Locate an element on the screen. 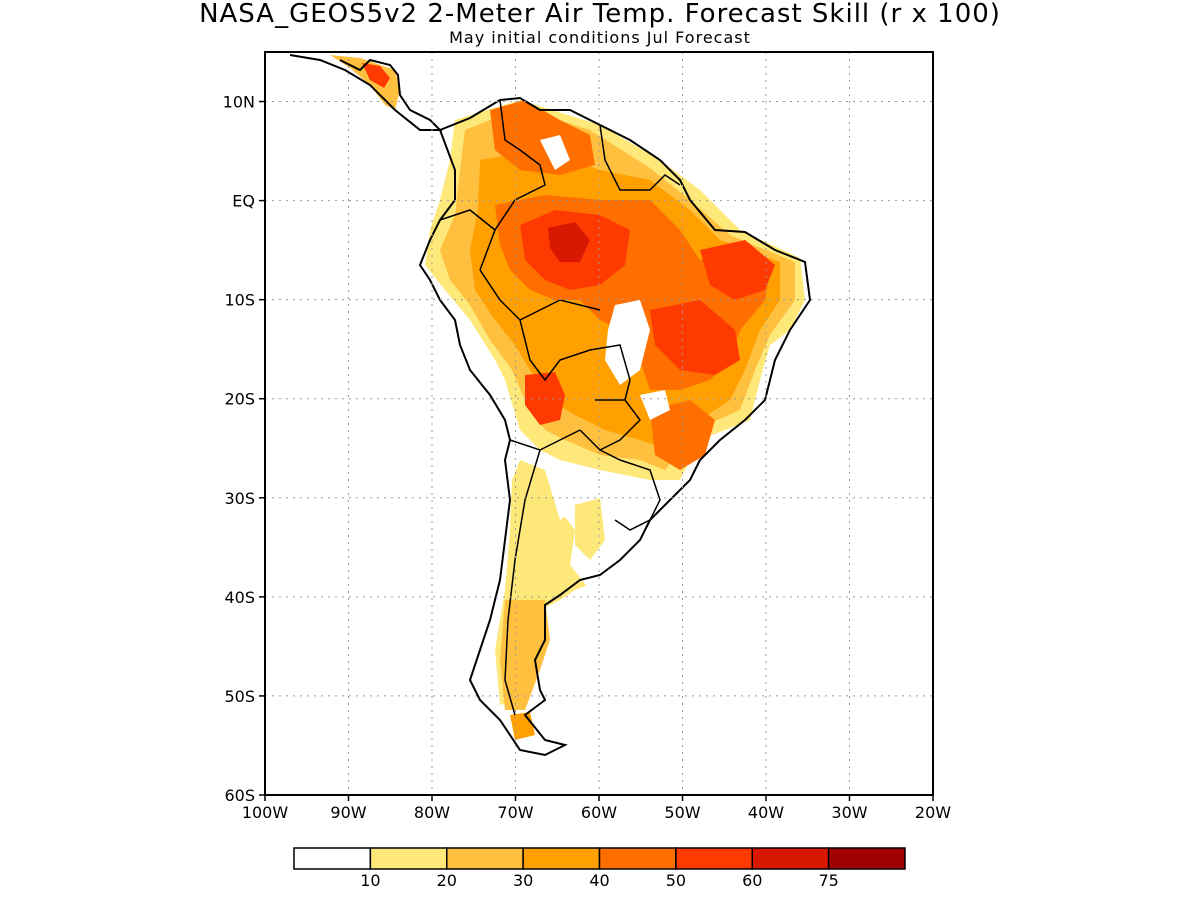 The image size is (1200, 900). shade-ne-brazil-core is located at coordinates (737, 270).